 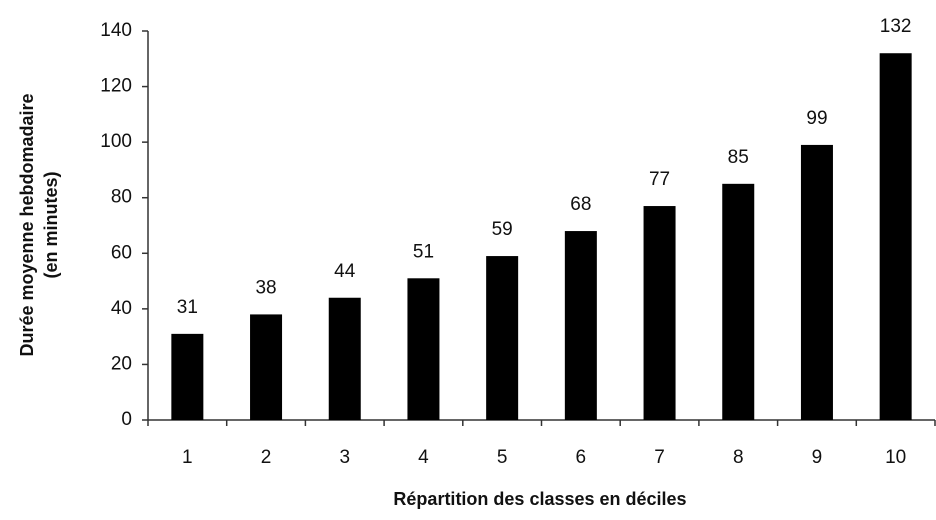 What do you see at coordinates (580, 204) in the screenshot?
I see `data-label: 68` at bounding box center [580, 204].